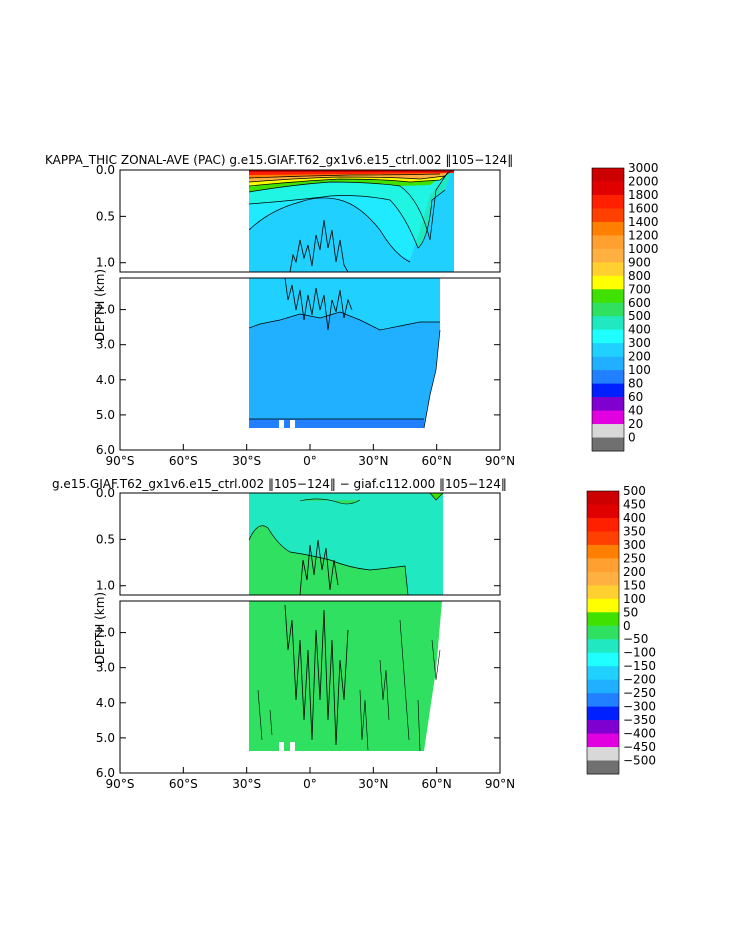  What do you see at coordinates (634, 531) in the screenshot?
I see `colorbar-label: 350` at bounding box center [634, 531].